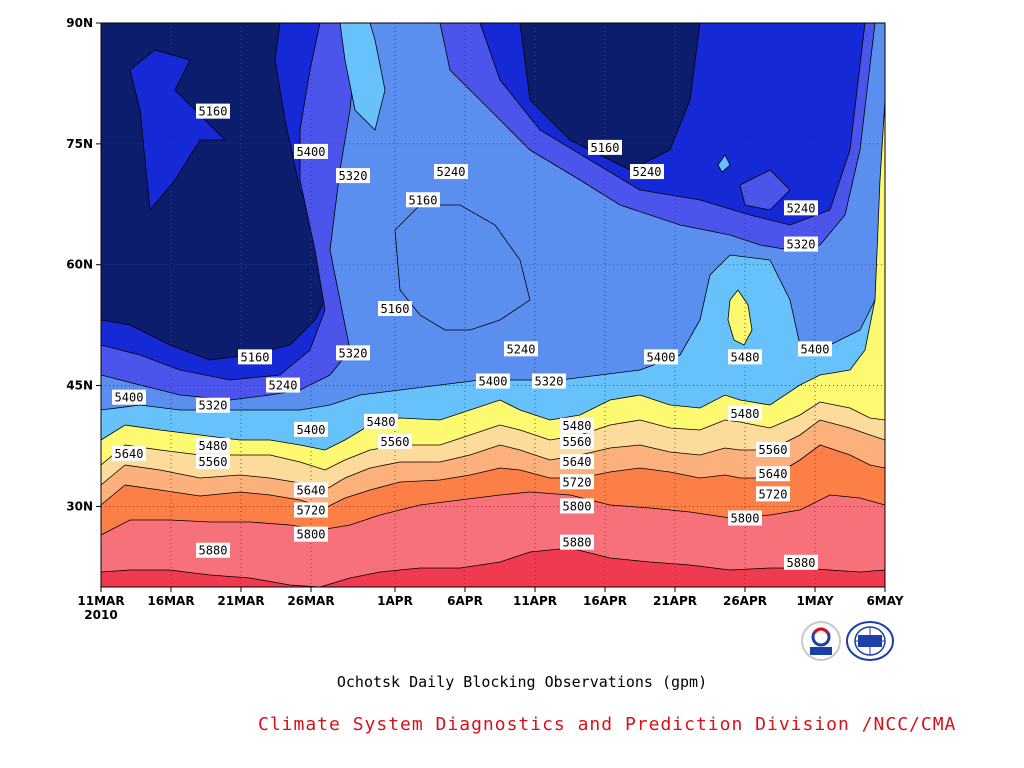  I want to click on y-tick-label: 60N, so click(79, 265).